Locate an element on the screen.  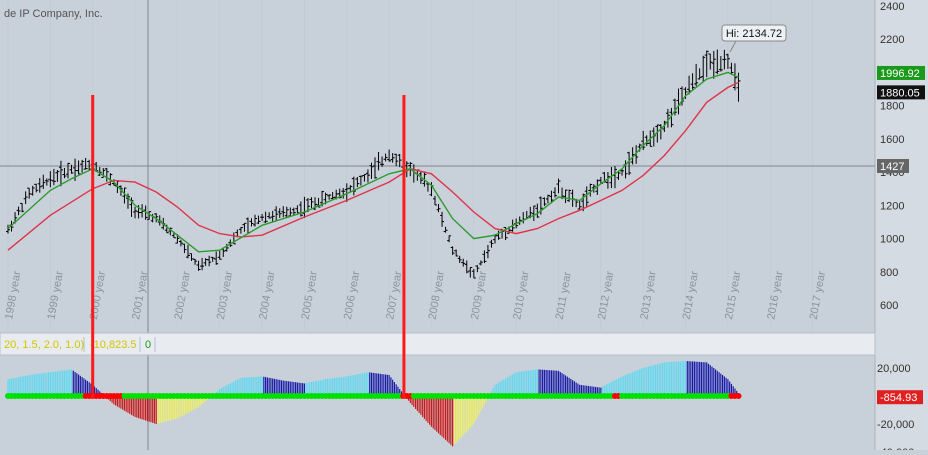
price-badge: 1996.92 is located at coordinates (901, 72).